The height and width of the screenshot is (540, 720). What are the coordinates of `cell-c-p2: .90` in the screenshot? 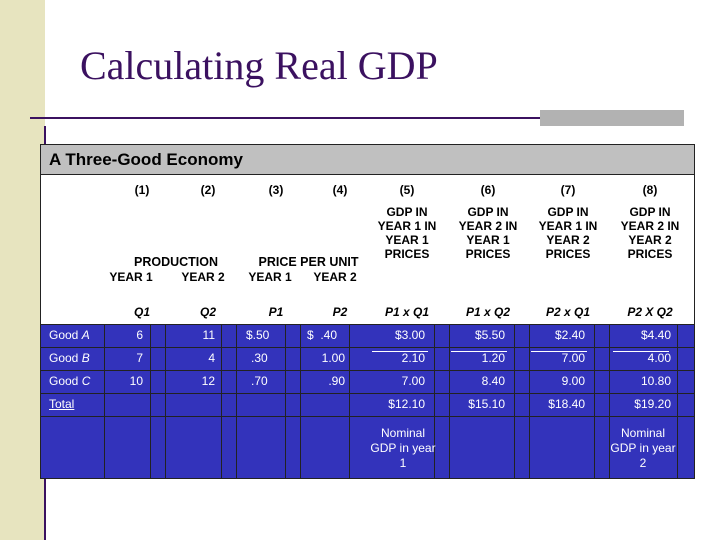 It's located at (336, 381).